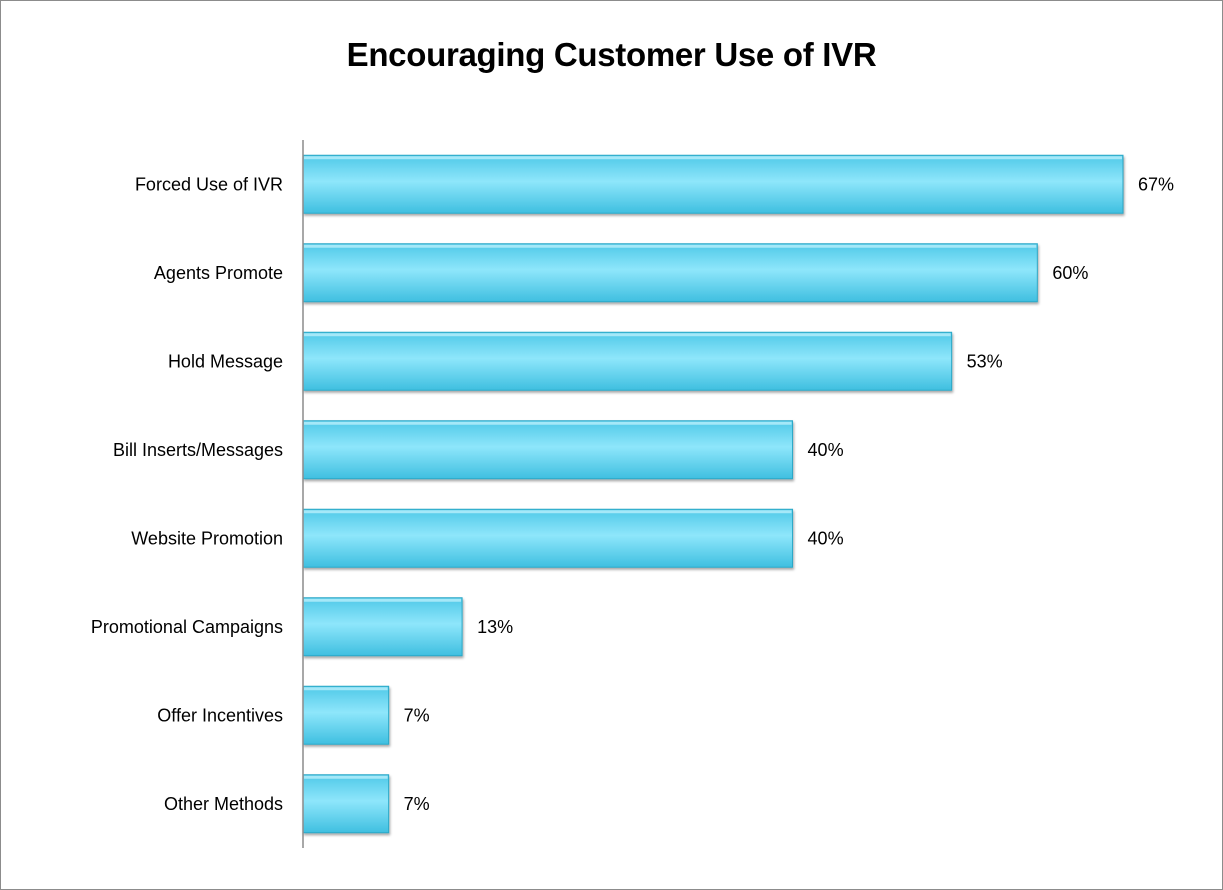 This screenshot has width=1223, height=890. I want to click on value-label-7: 7%, so click(417, 804).